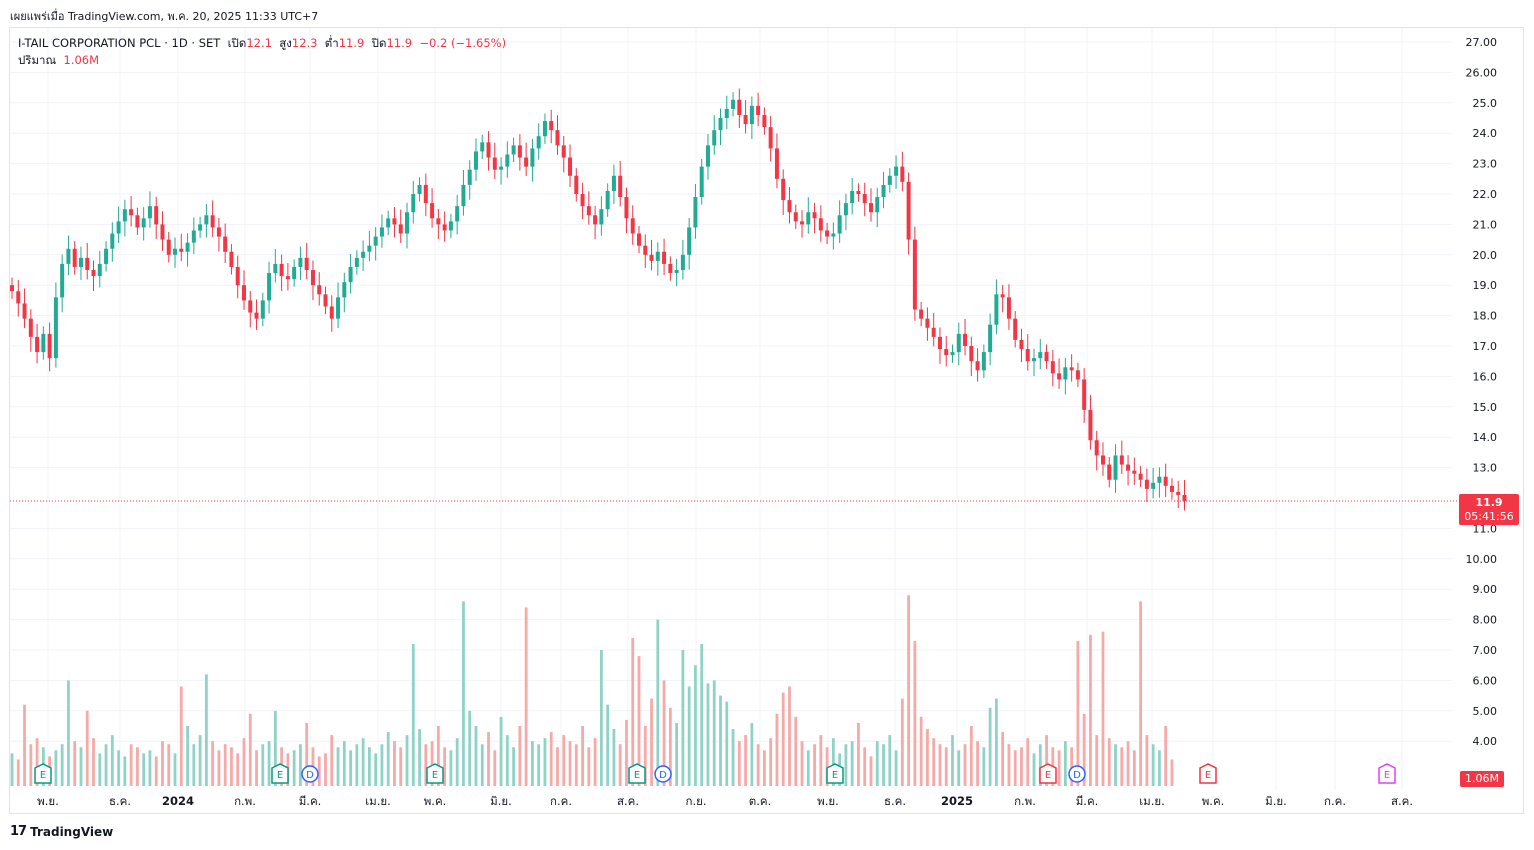 The width and height of the screenshot is (1534, 850). I want to click on y-tick-label: 7.00, so click(1485, 650).